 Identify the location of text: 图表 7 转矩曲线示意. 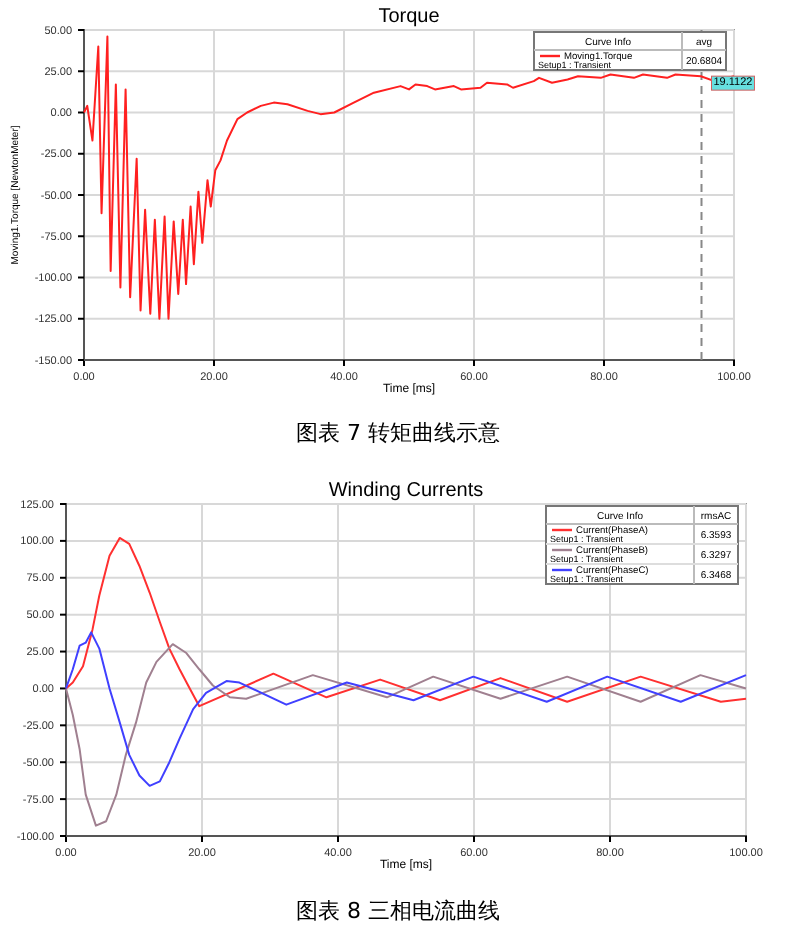
(398, 433).